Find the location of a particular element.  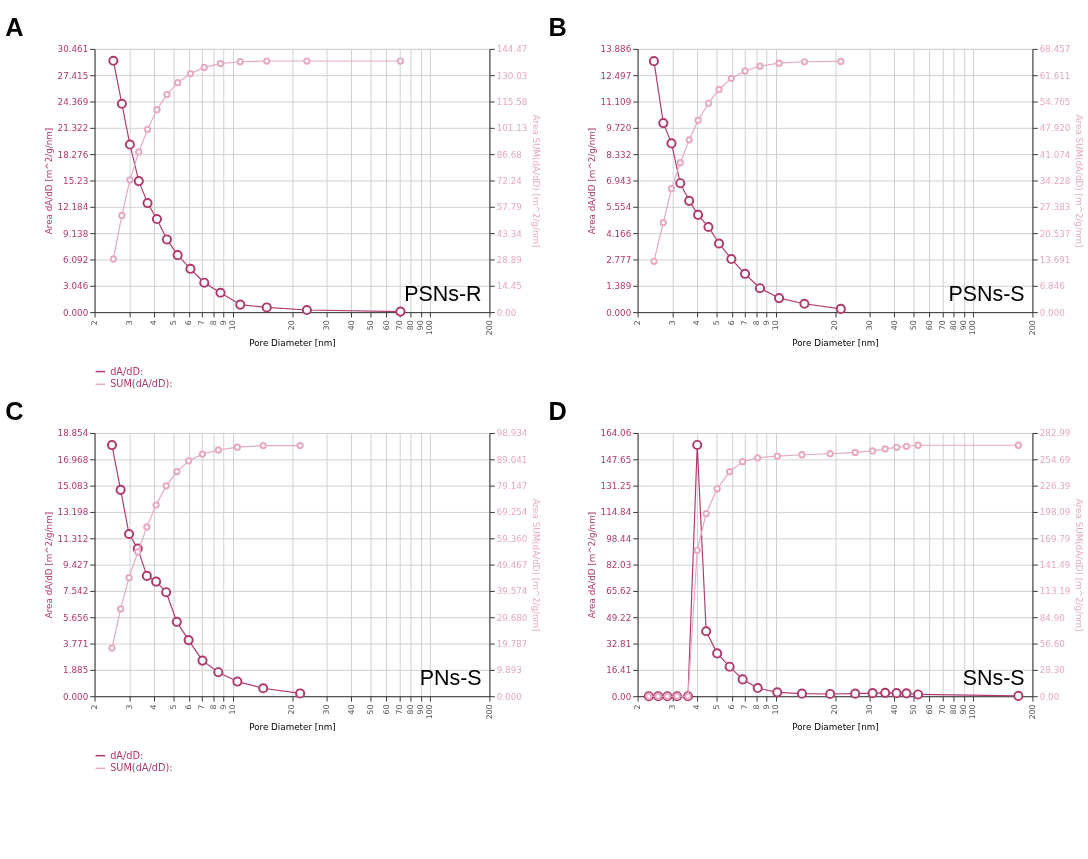

y2-tick-label: 57.79 is located at coordinates (509, 207).